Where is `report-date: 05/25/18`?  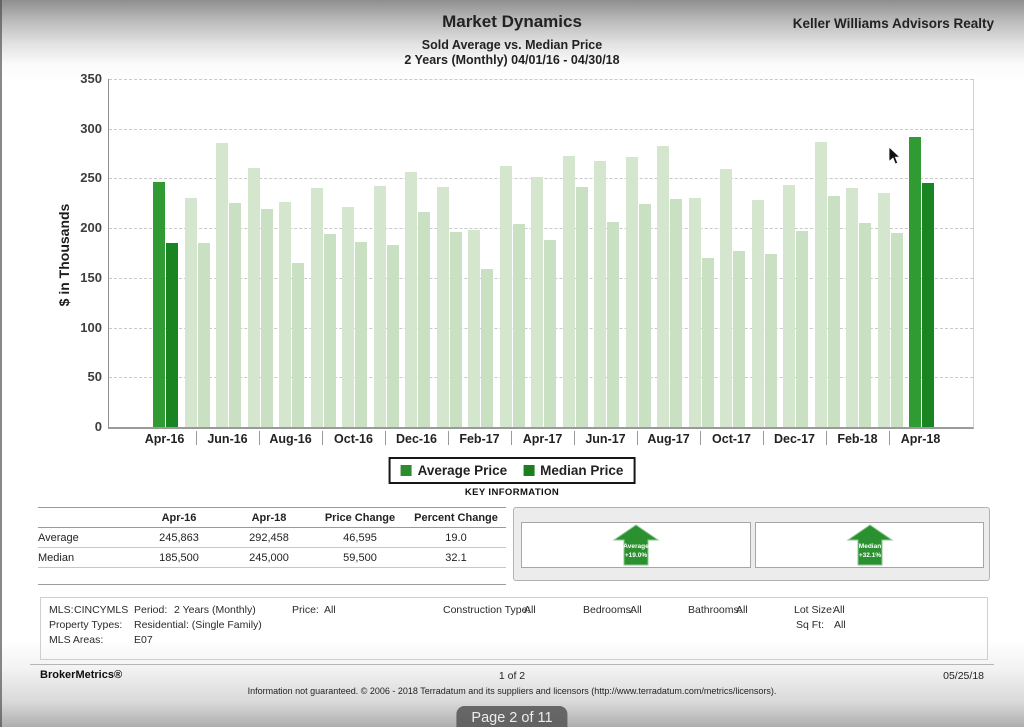
report-date: 05/25/18 is located at coordinates (963, 676).